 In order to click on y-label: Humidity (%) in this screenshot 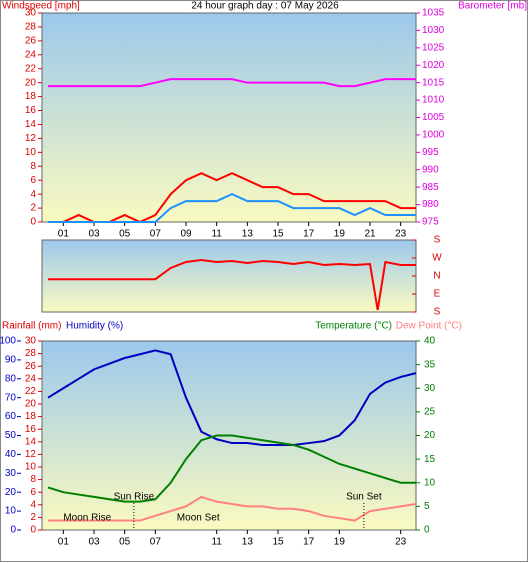, I will do `click(94, 326)`.